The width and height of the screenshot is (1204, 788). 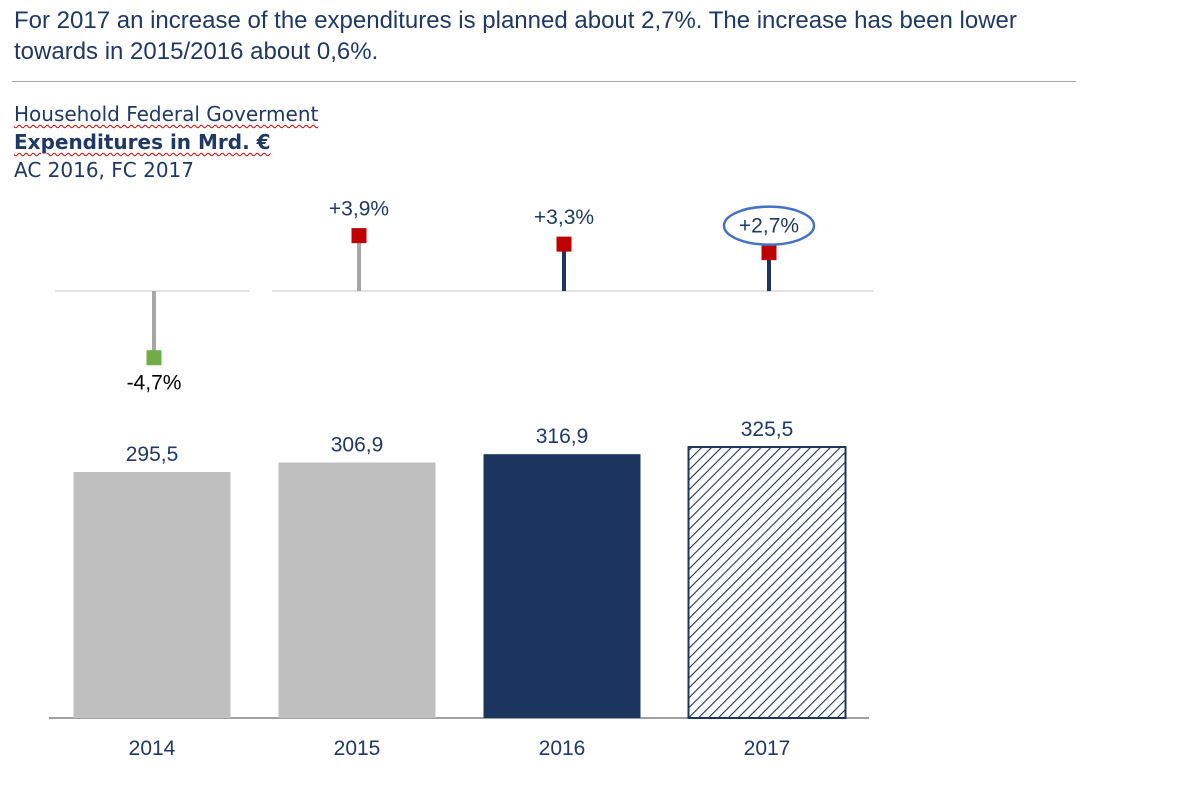 I want to click on highlight-ellipse, so click(x=769, y=225).